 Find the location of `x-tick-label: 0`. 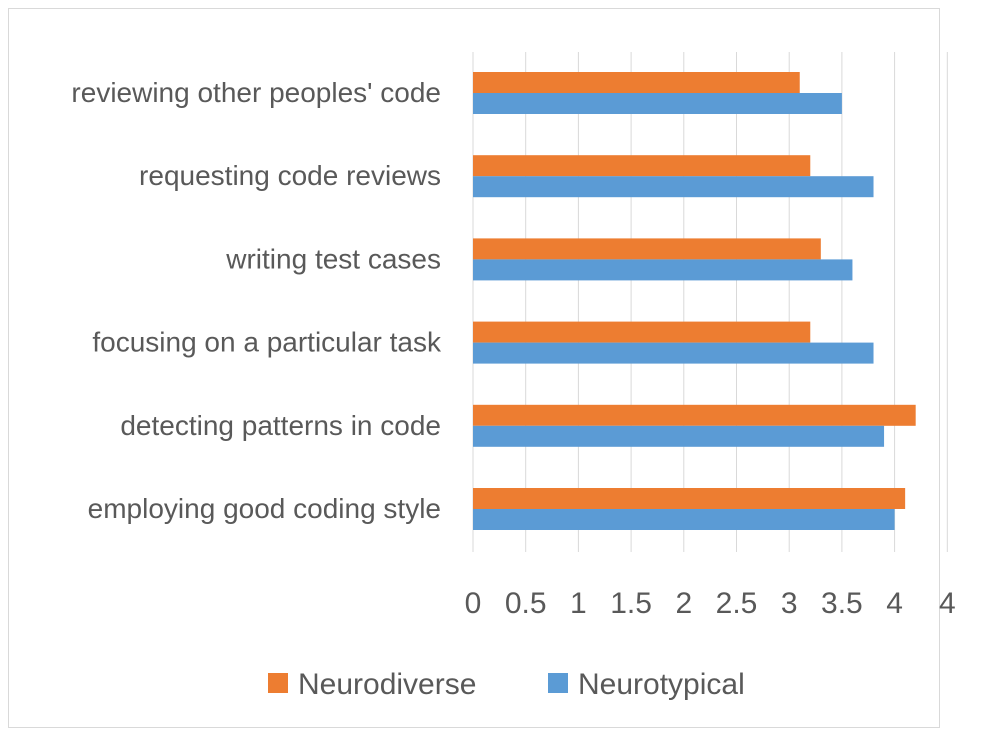

x-tick-label: 0 is located at coordinates (473, 603).